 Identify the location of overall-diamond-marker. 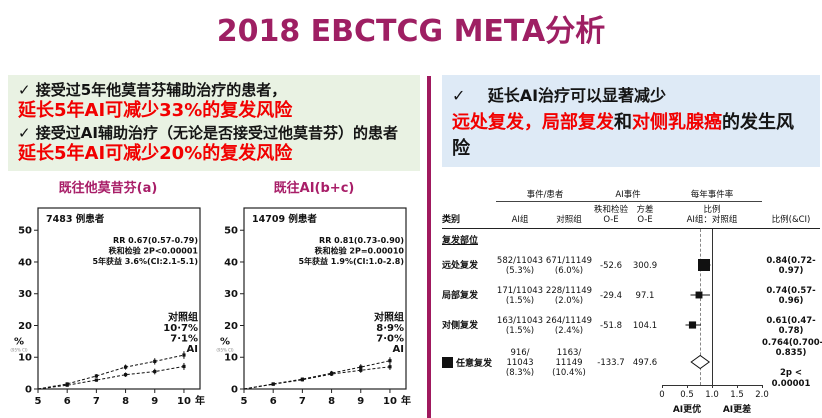
(712, 363).